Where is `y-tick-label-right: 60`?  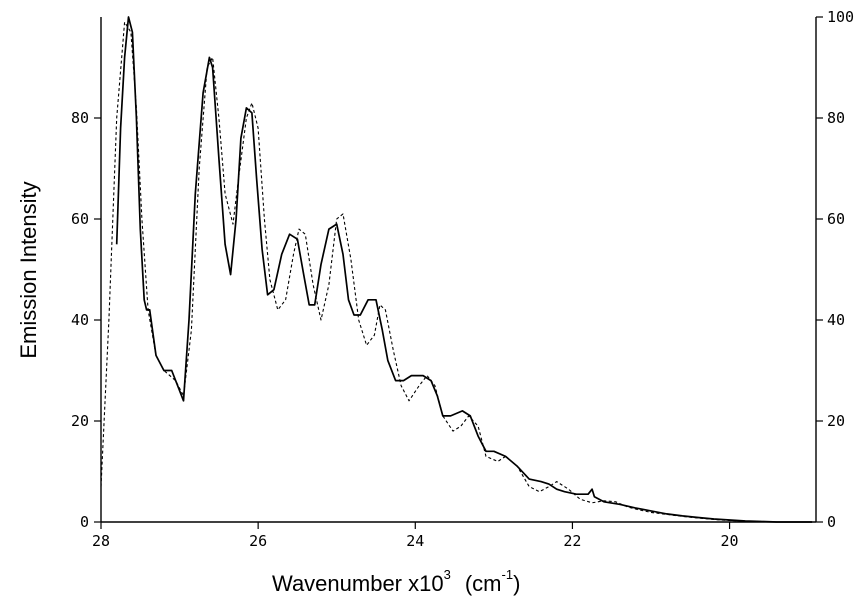
y-tick-label-right: 60 is located at coordinates (836, 219).